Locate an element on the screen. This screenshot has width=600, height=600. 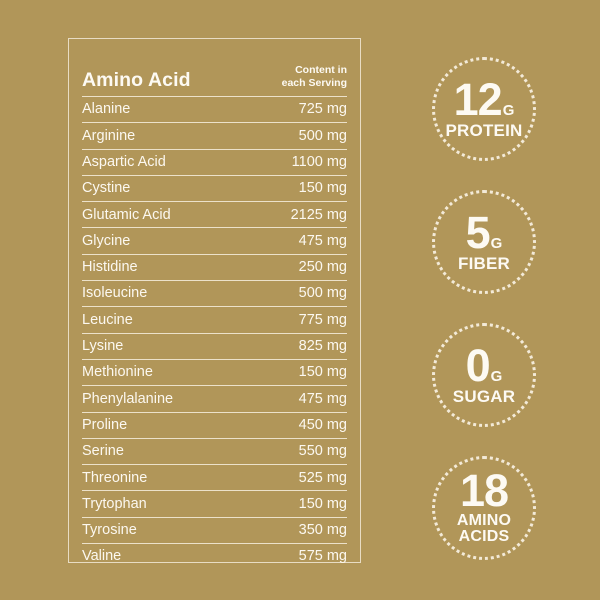
table-row: Isoleucine 500 mg is located at coordinates (214, 293).